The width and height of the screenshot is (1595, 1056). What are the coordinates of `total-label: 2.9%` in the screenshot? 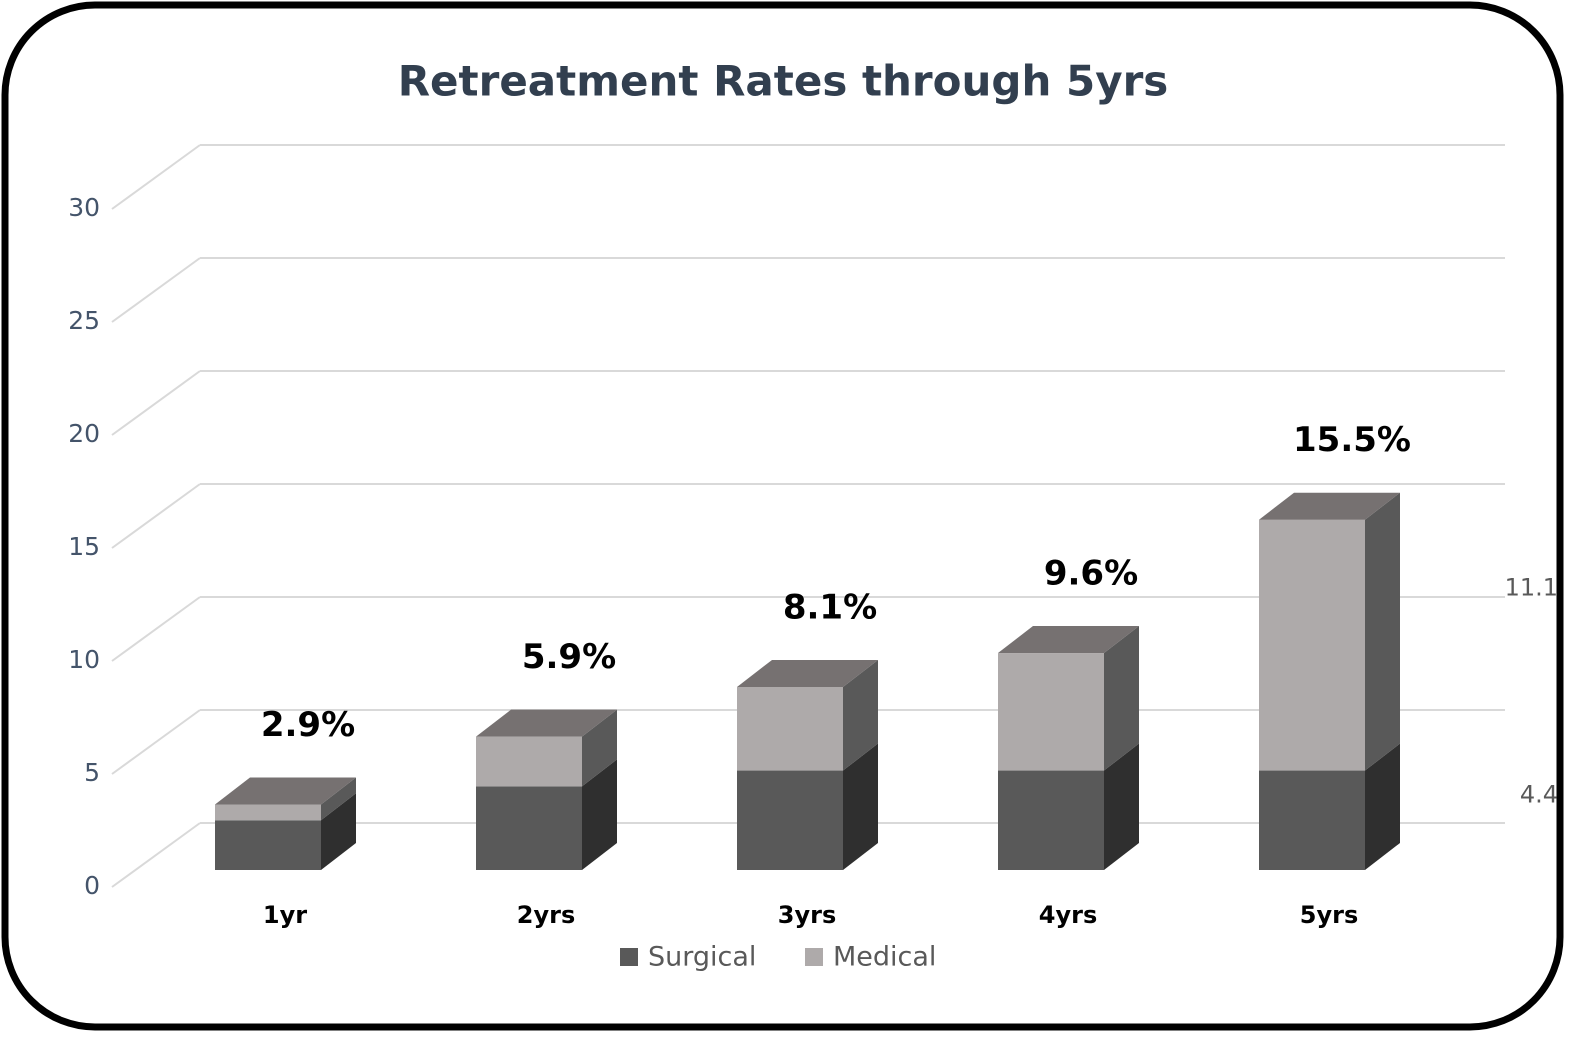 It's located at (308, 725).